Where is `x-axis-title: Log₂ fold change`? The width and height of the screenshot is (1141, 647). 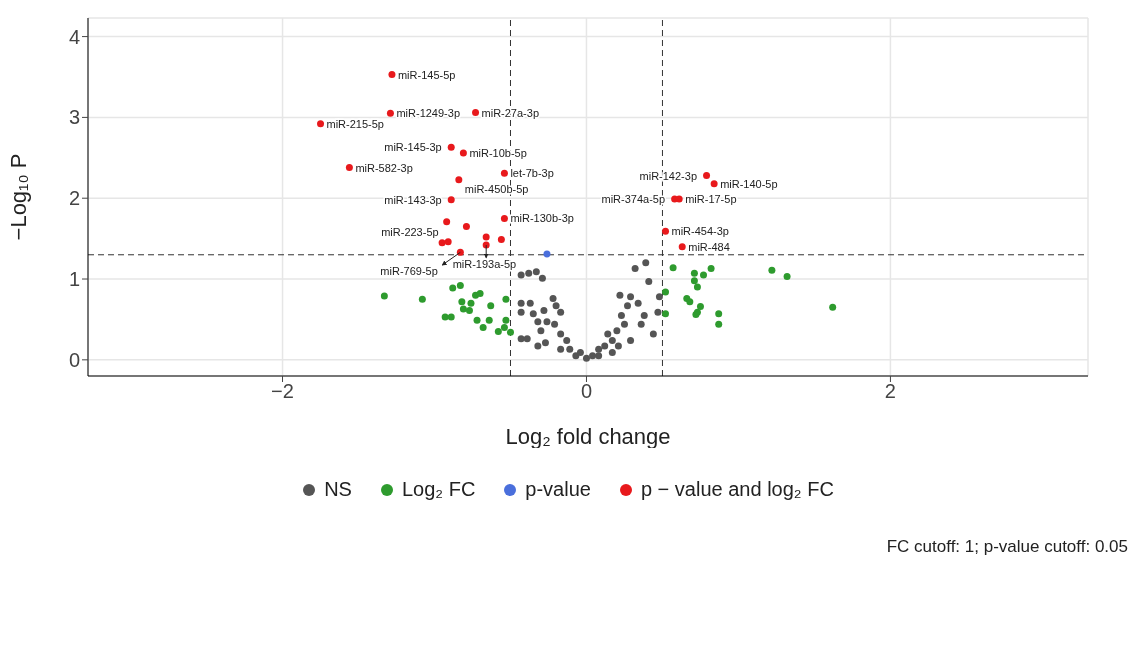 x-axis-title: Log₂ fold change is located at coordinates (588, 436).